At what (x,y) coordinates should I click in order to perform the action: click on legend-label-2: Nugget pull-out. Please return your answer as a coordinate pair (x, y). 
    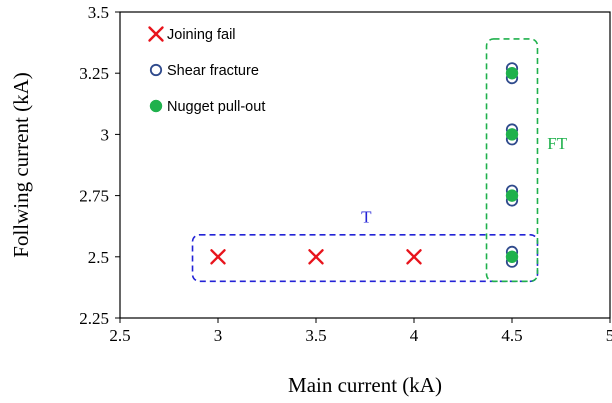
    Looking at the image, I should click on (216, 107).